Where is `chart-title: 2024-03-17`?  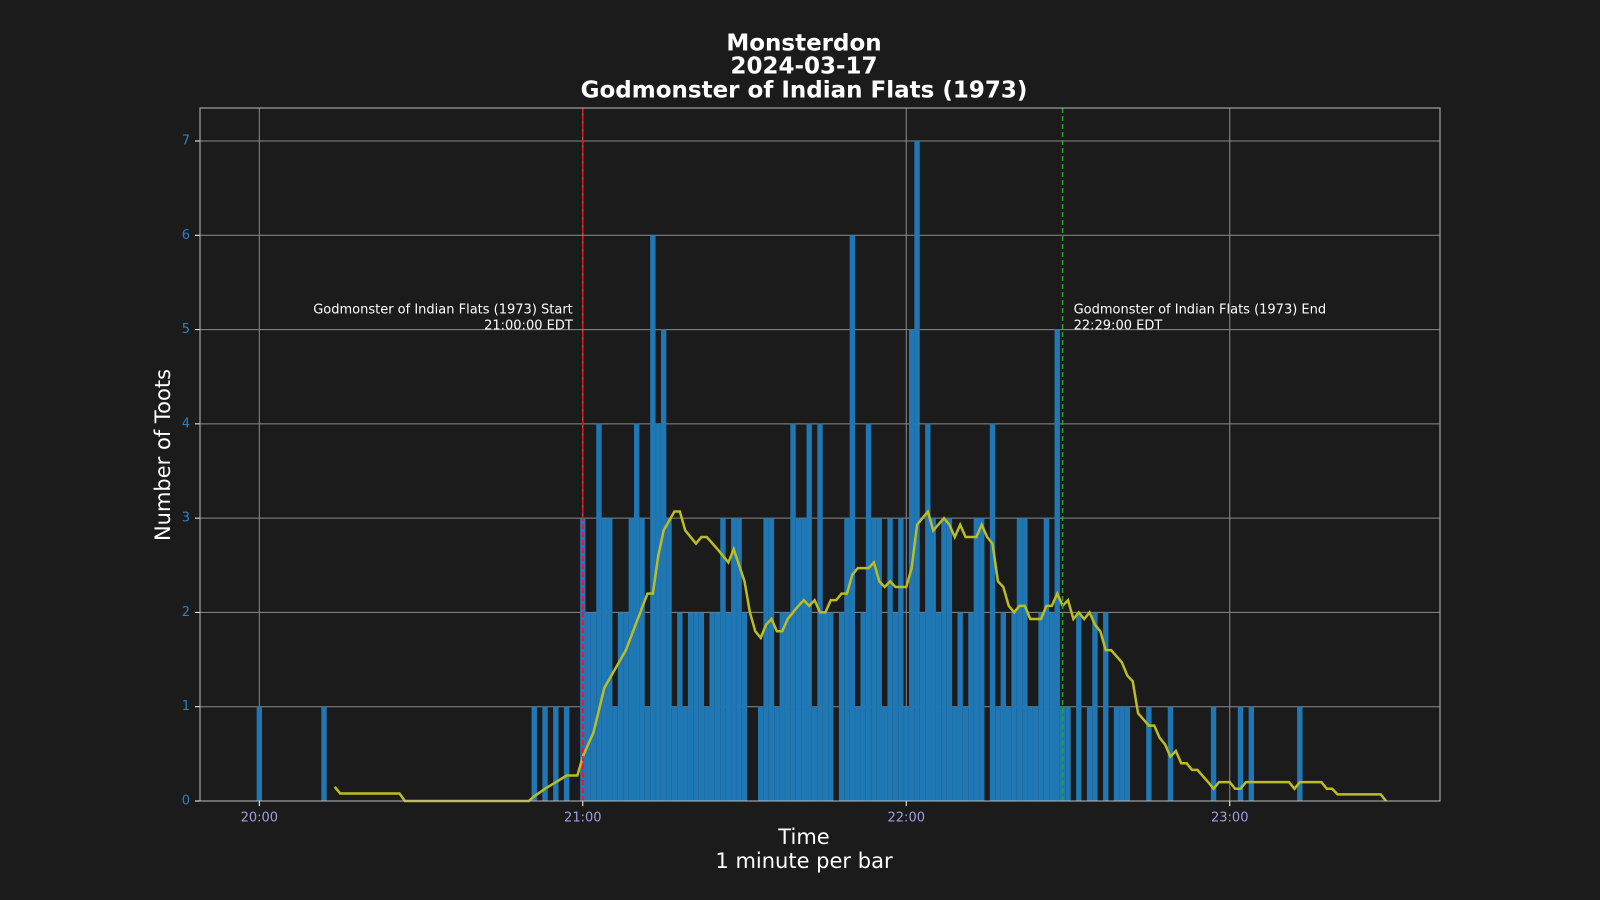 chart-title: 2024-03-17 is located at coordinates (803, 67).